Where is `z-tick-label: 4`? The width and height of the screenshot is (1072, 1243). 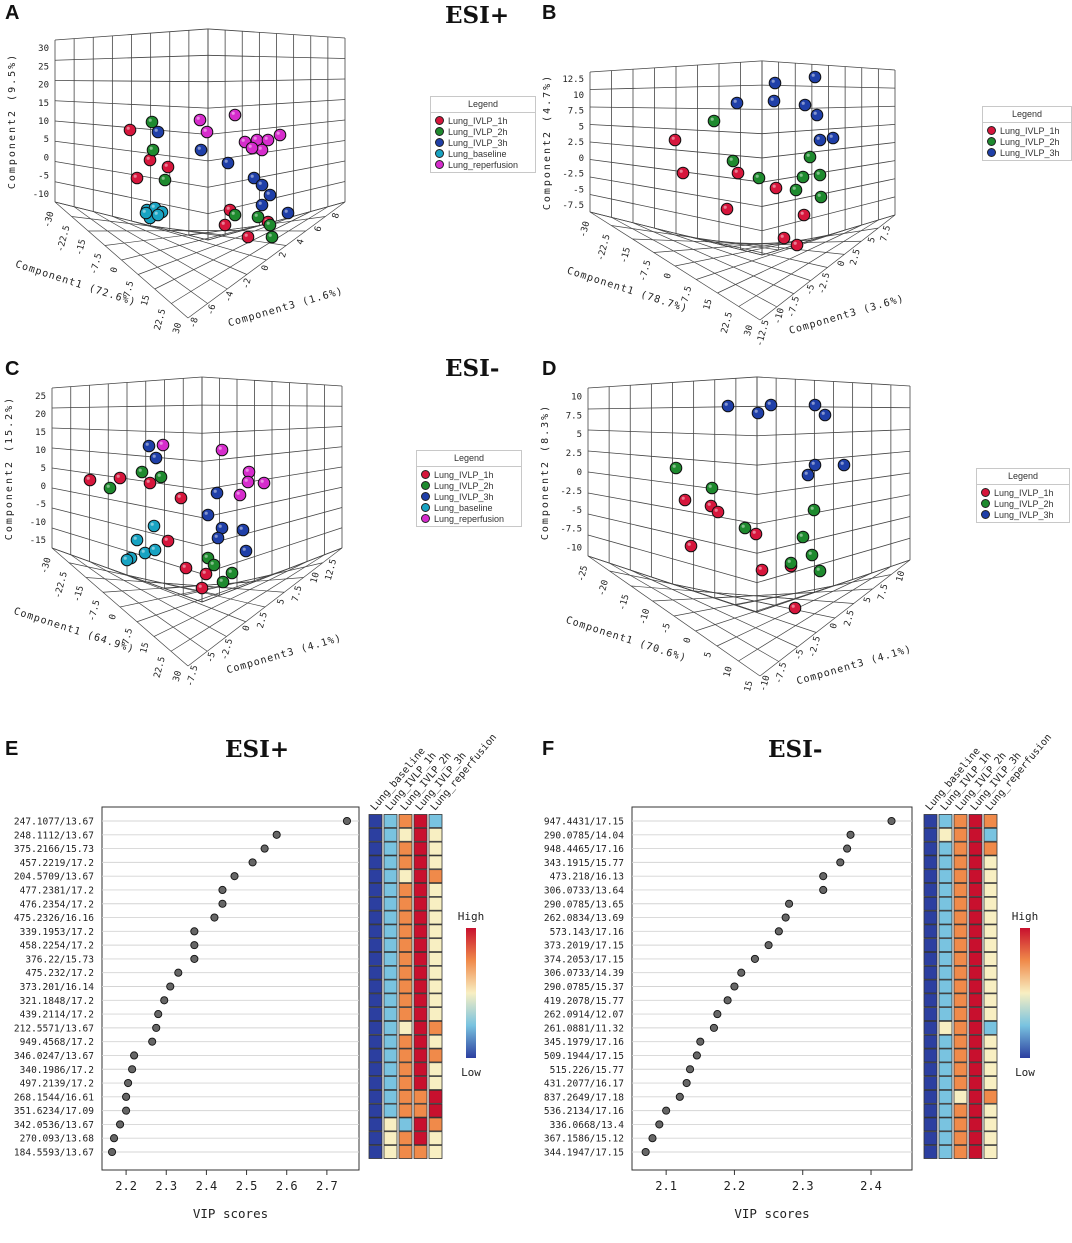 z-tick-label: 4 is located at coordinates (301, 242).